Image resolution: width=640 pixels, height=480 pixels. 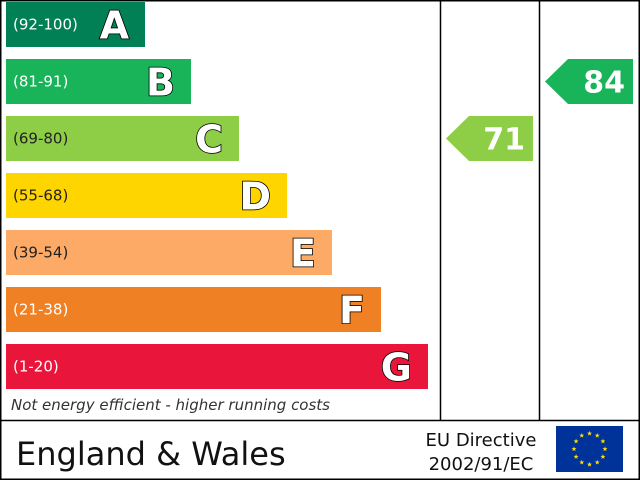 I want to click on band-letter-f: F, so click(x=352, y=311).